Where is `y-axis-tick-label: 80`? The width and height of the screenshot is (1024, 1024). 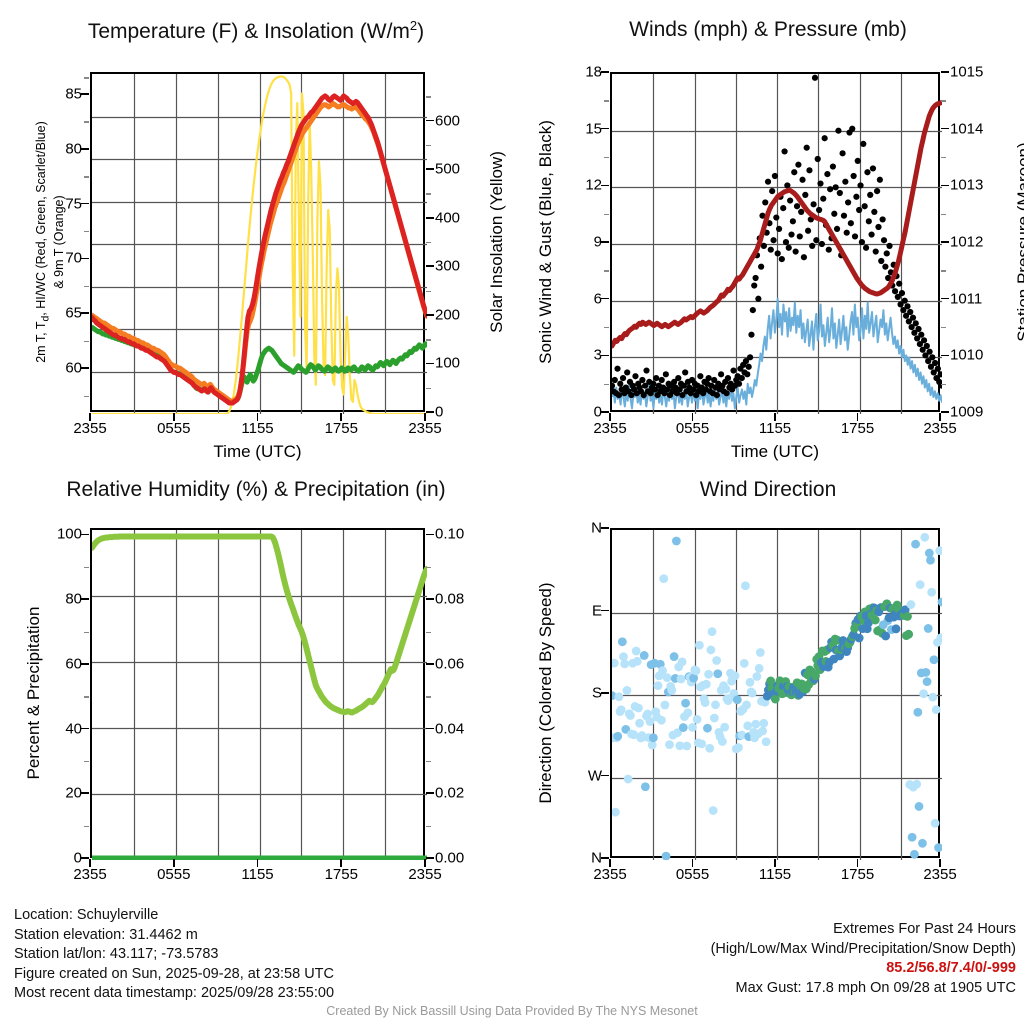 y-axis-tick-label: 80 is located at coordinates (73, 599).